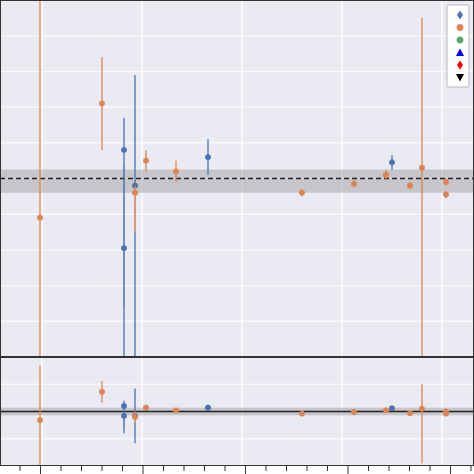  I want to click on legend, so click(458, 46).